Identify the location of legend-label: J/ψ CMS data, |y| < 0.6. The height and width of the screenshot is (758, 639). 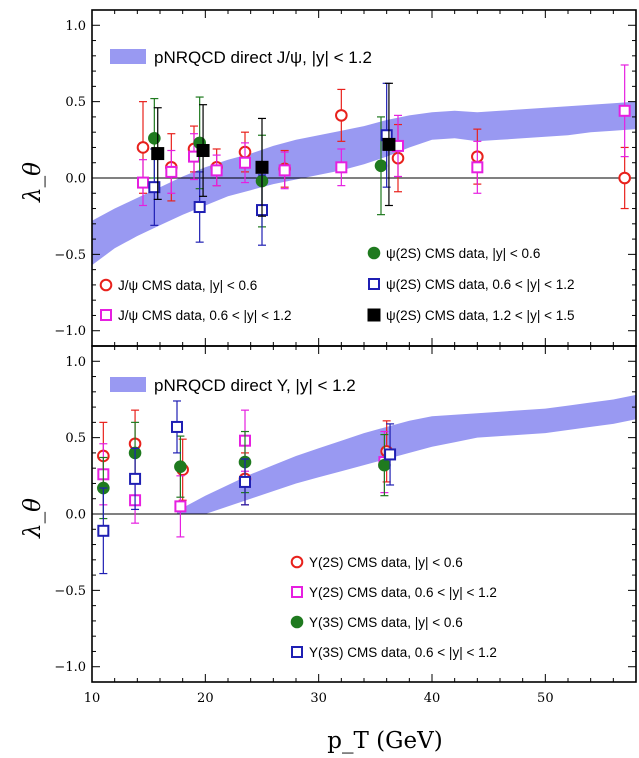
(187, 285).